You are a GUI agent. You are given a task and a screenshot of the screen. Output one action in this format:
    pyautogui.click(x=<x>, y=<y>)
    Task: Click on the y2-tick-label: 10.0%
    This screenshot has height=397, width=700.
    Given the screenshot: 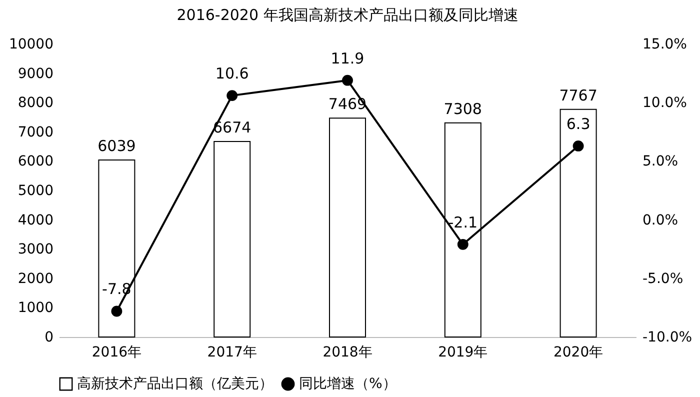 What is the action you would take?
    pyautogui.click(x=664, y=103)
    